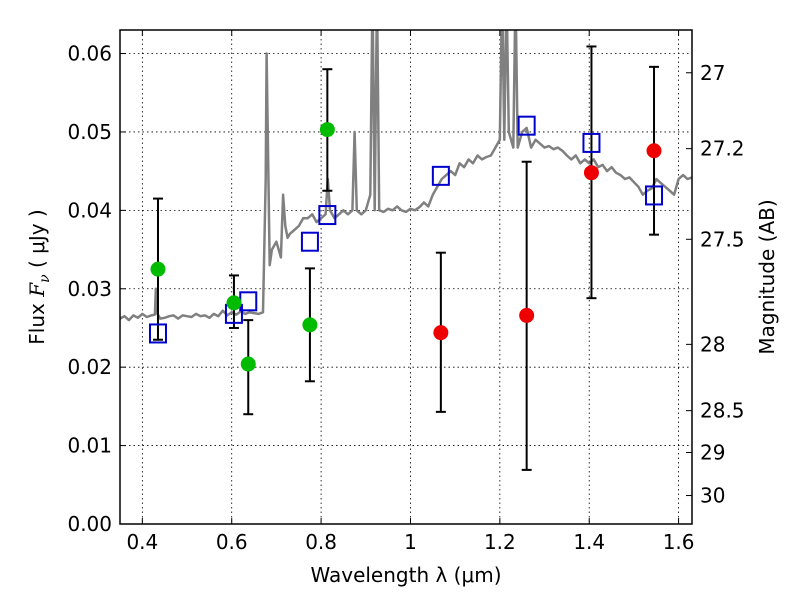 The width and height of the screenshot is (800, 600). What do you see at coordinates (89, 524) in the screenshot?
I see `y-tick-label-0: 0.00` at bounding box center [89, 524].